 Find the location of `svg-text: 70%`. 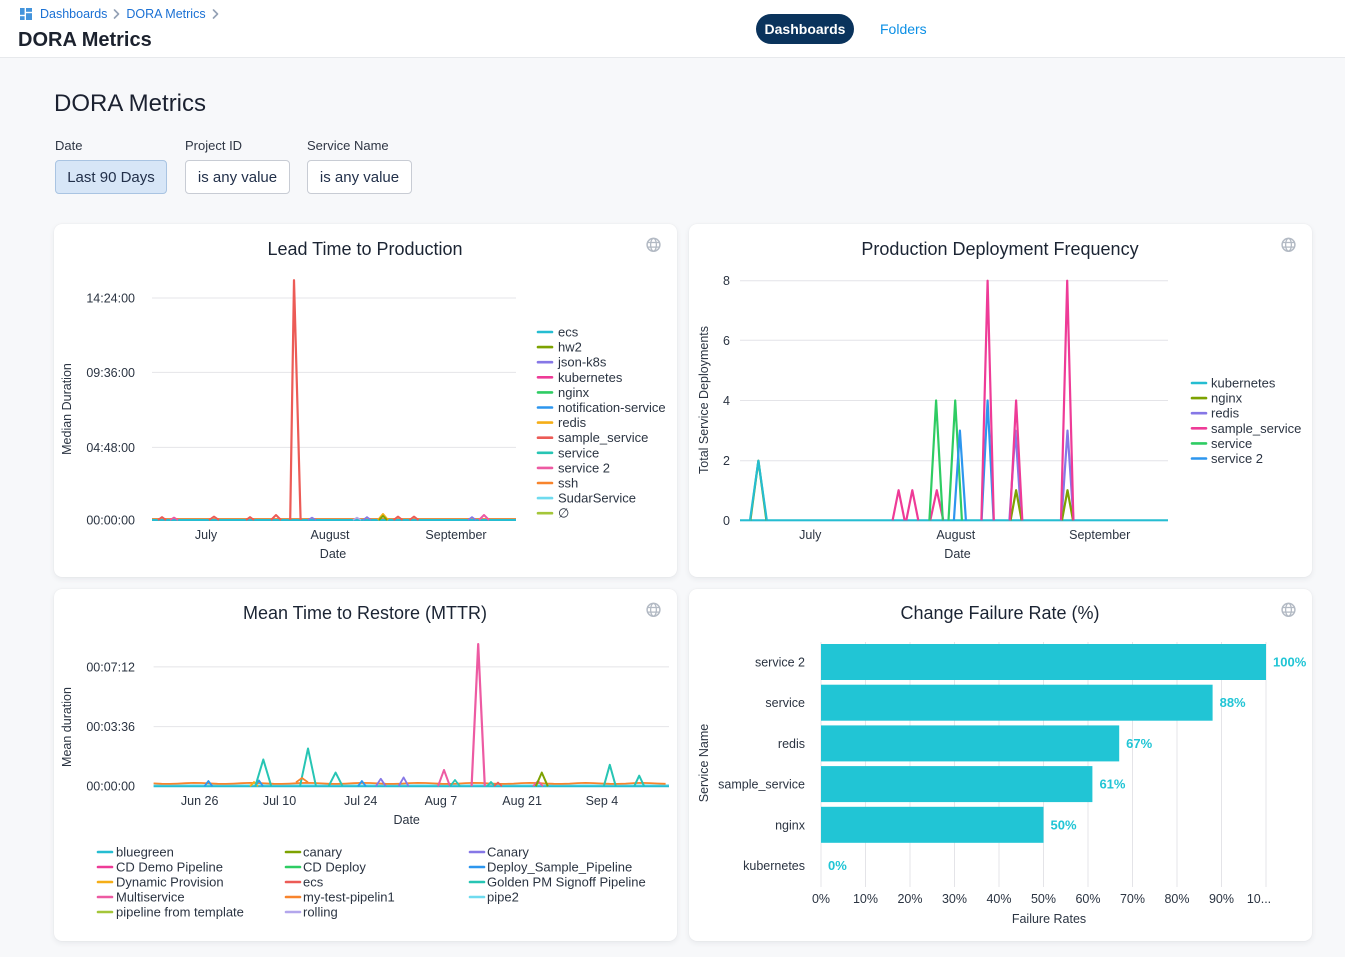

svg-text: 70% is located at coordinates (1132, 899).